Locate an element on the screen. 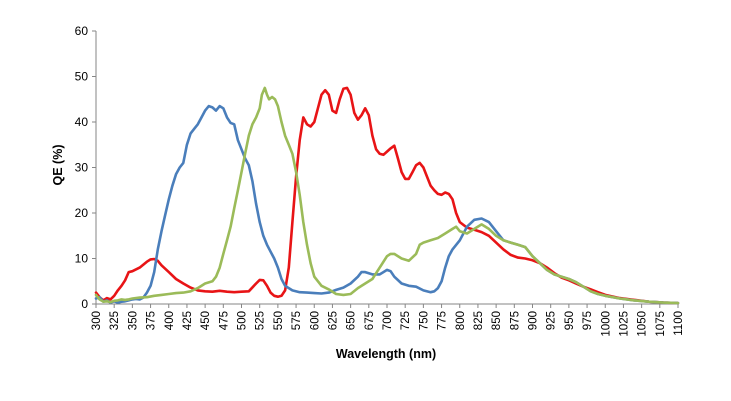  x-tick-label: 750 is located at coordinates (424, 320).